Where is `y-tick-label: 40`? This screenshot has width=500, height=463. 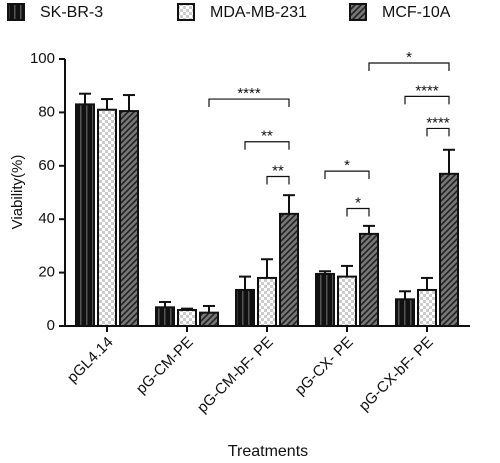 y-tick-label: 40 is located at coordinates (46, 218).